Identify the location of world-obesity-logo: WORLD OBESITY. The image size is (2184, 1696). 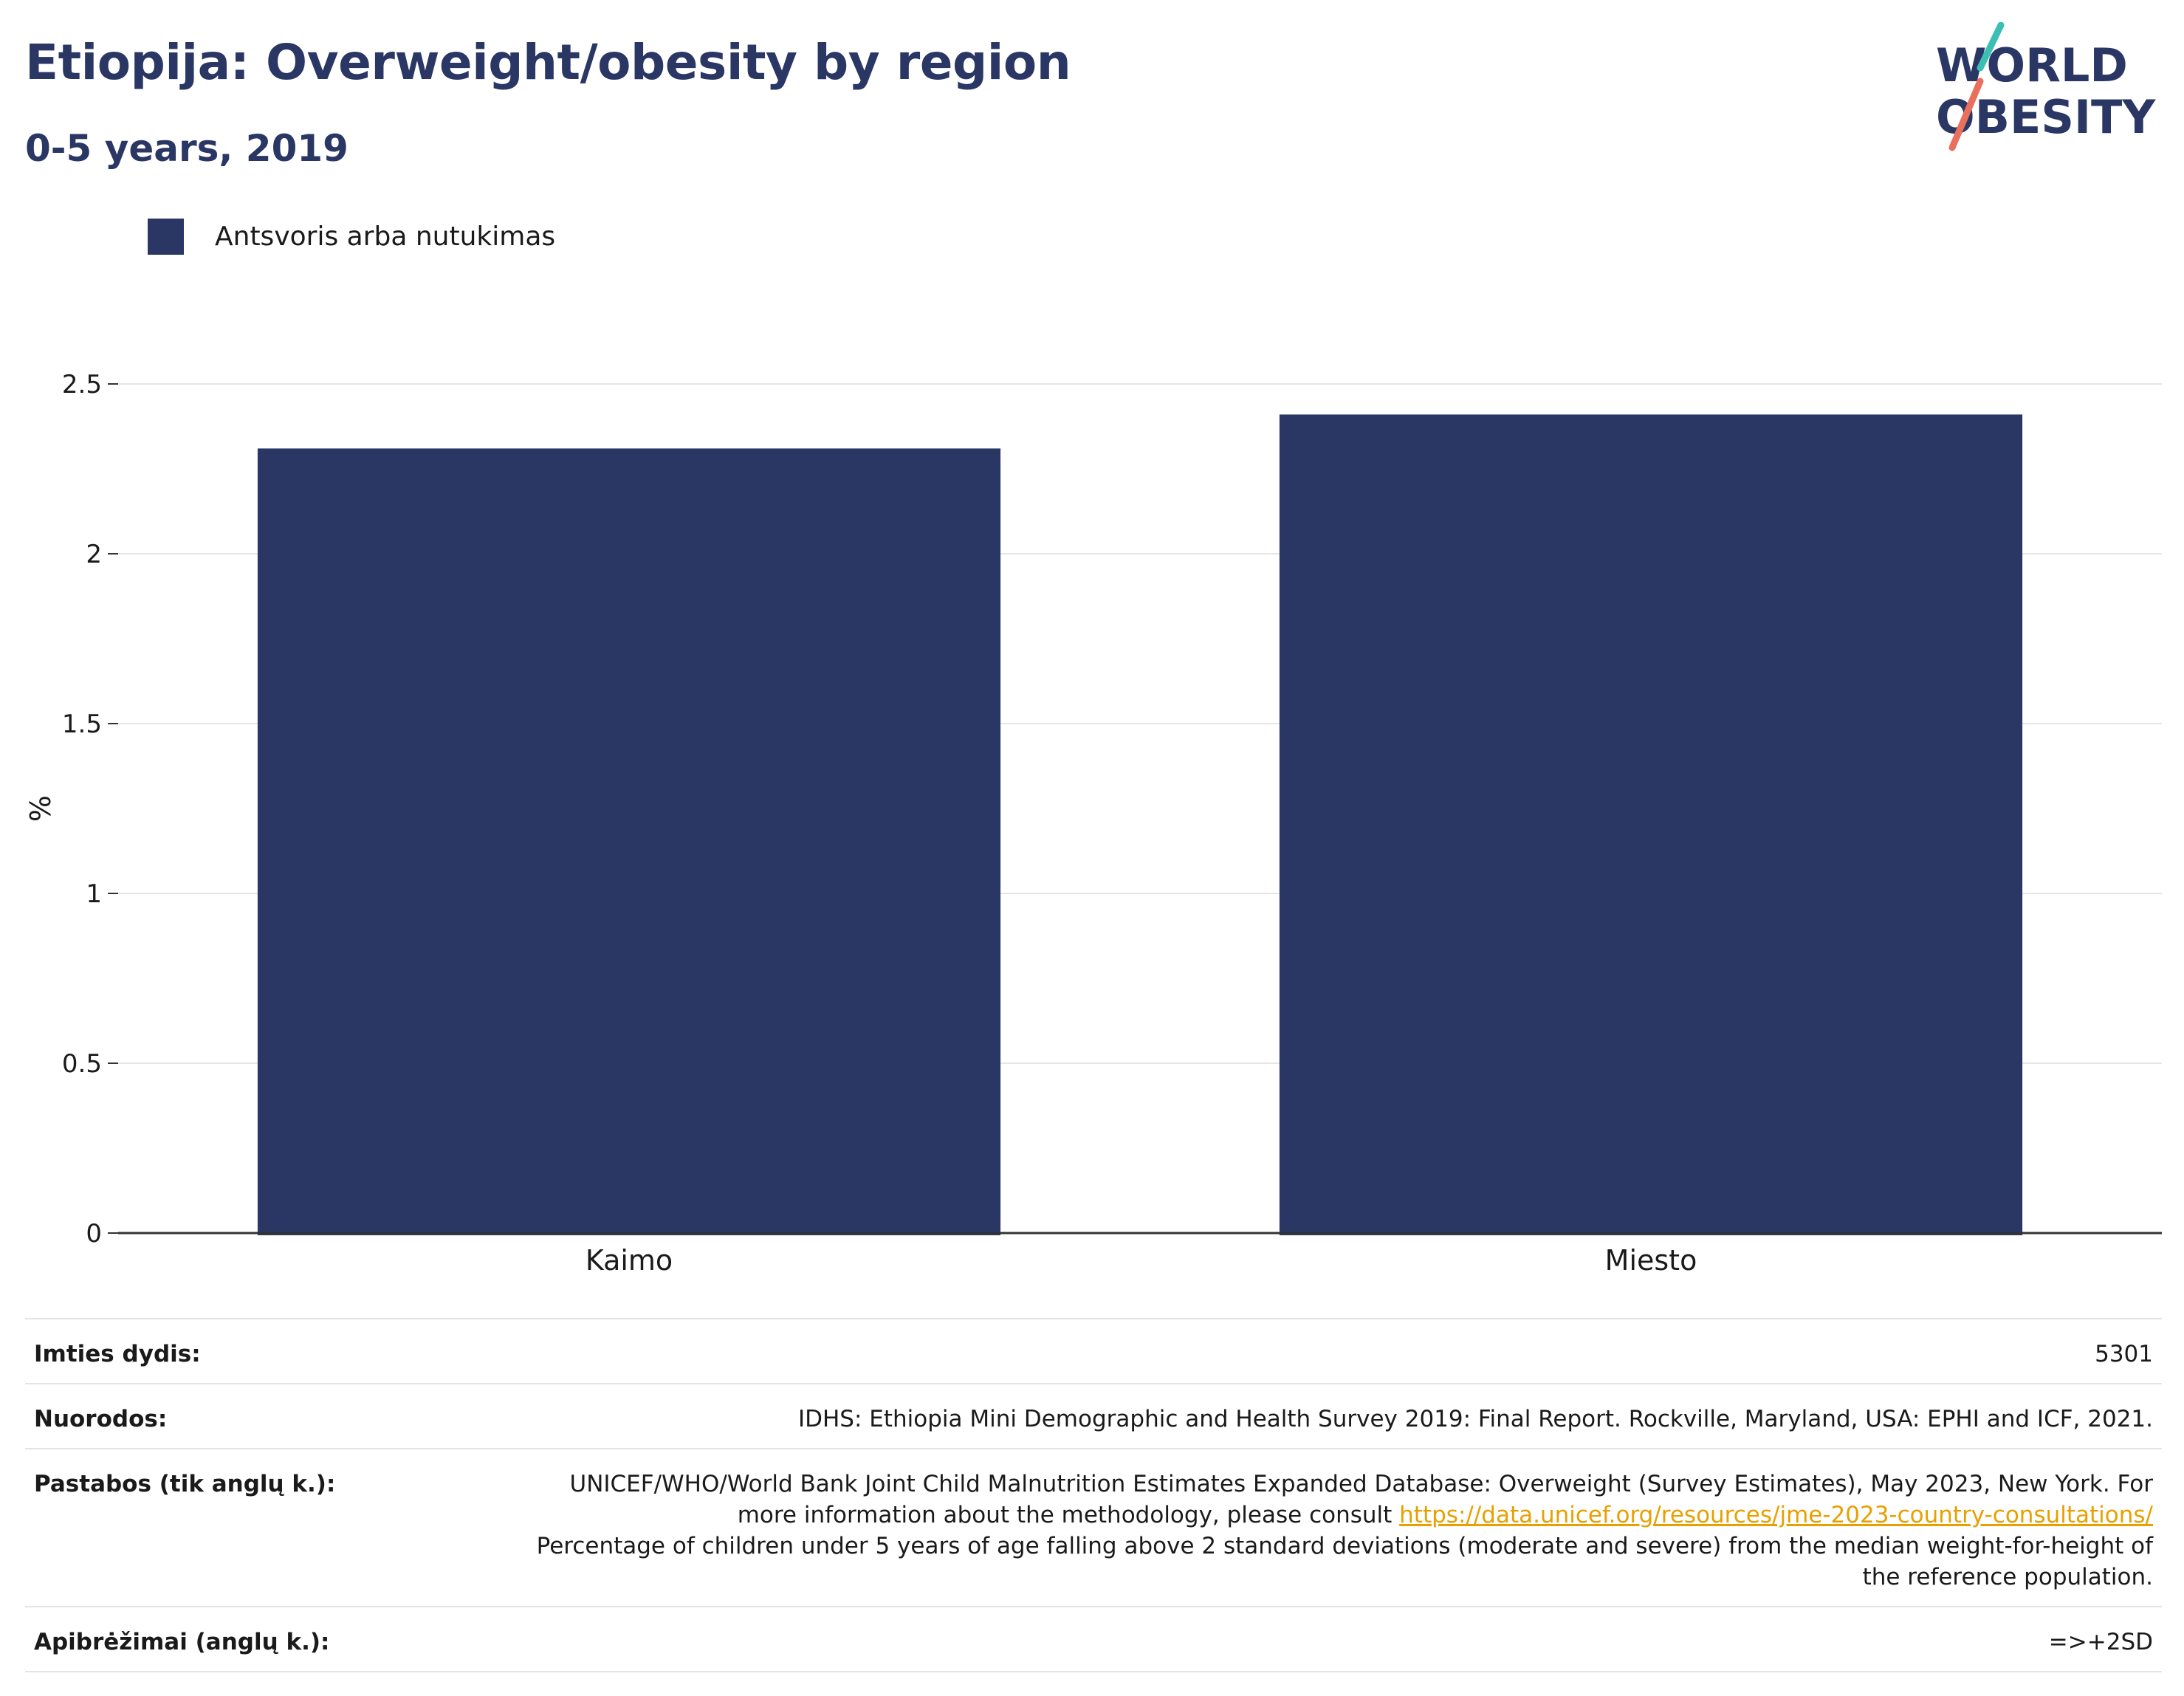
(2046, 86).